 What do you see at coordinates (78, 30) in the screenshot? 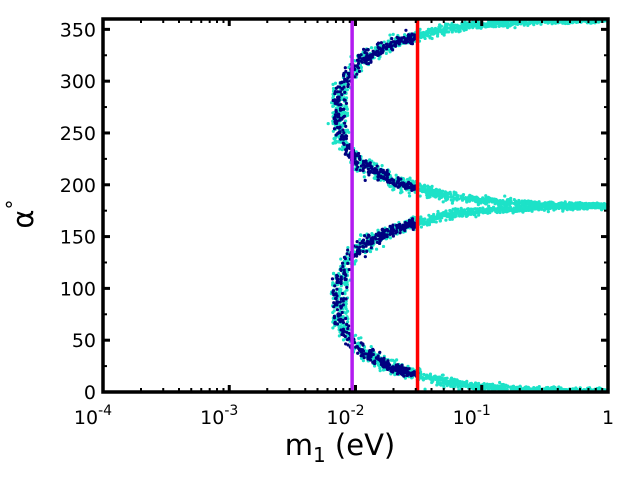
I see `y-tick-label: 350` at bounding box center [78, 30].